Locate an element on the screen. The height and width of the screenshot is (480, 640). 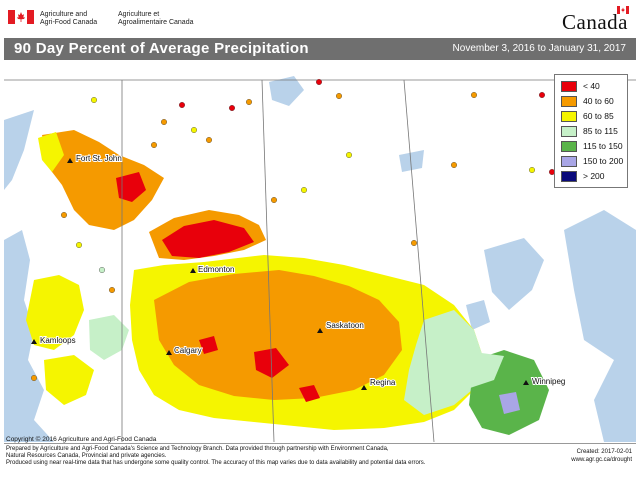
legend-item: 115 to 150 is located at coordinates (592, 147).